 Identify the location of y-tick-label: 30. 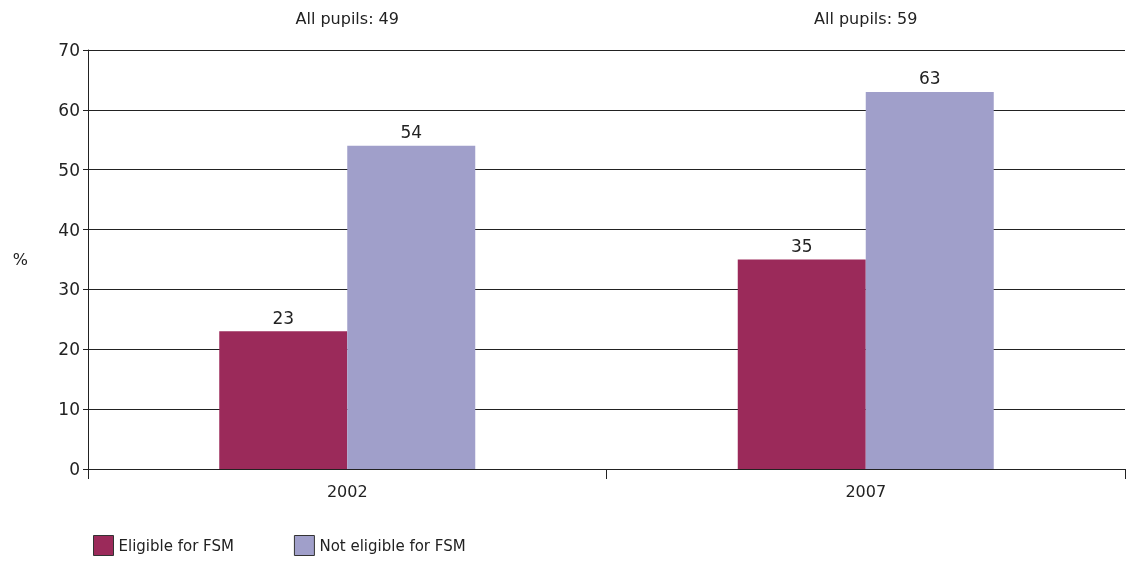
(69, 289).